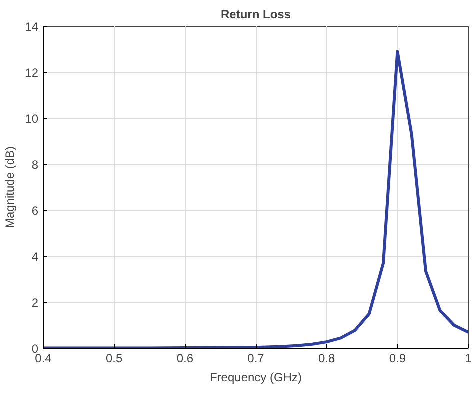 The width and height of the screenshot is (474, 398). What do you see at coordinates (256, 359) in the screenshot?
I see `x-tick-label: 0.7` at bounding box center [256, 359].